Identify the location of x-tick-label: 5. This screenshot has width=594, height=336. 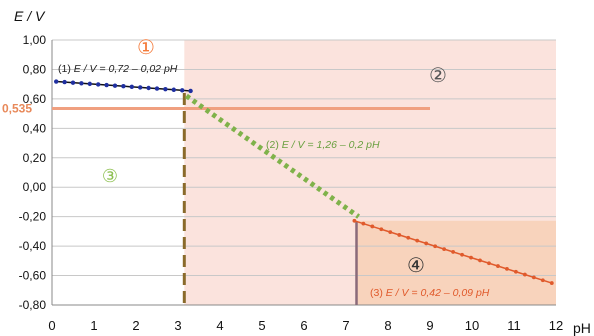
(261, 325).